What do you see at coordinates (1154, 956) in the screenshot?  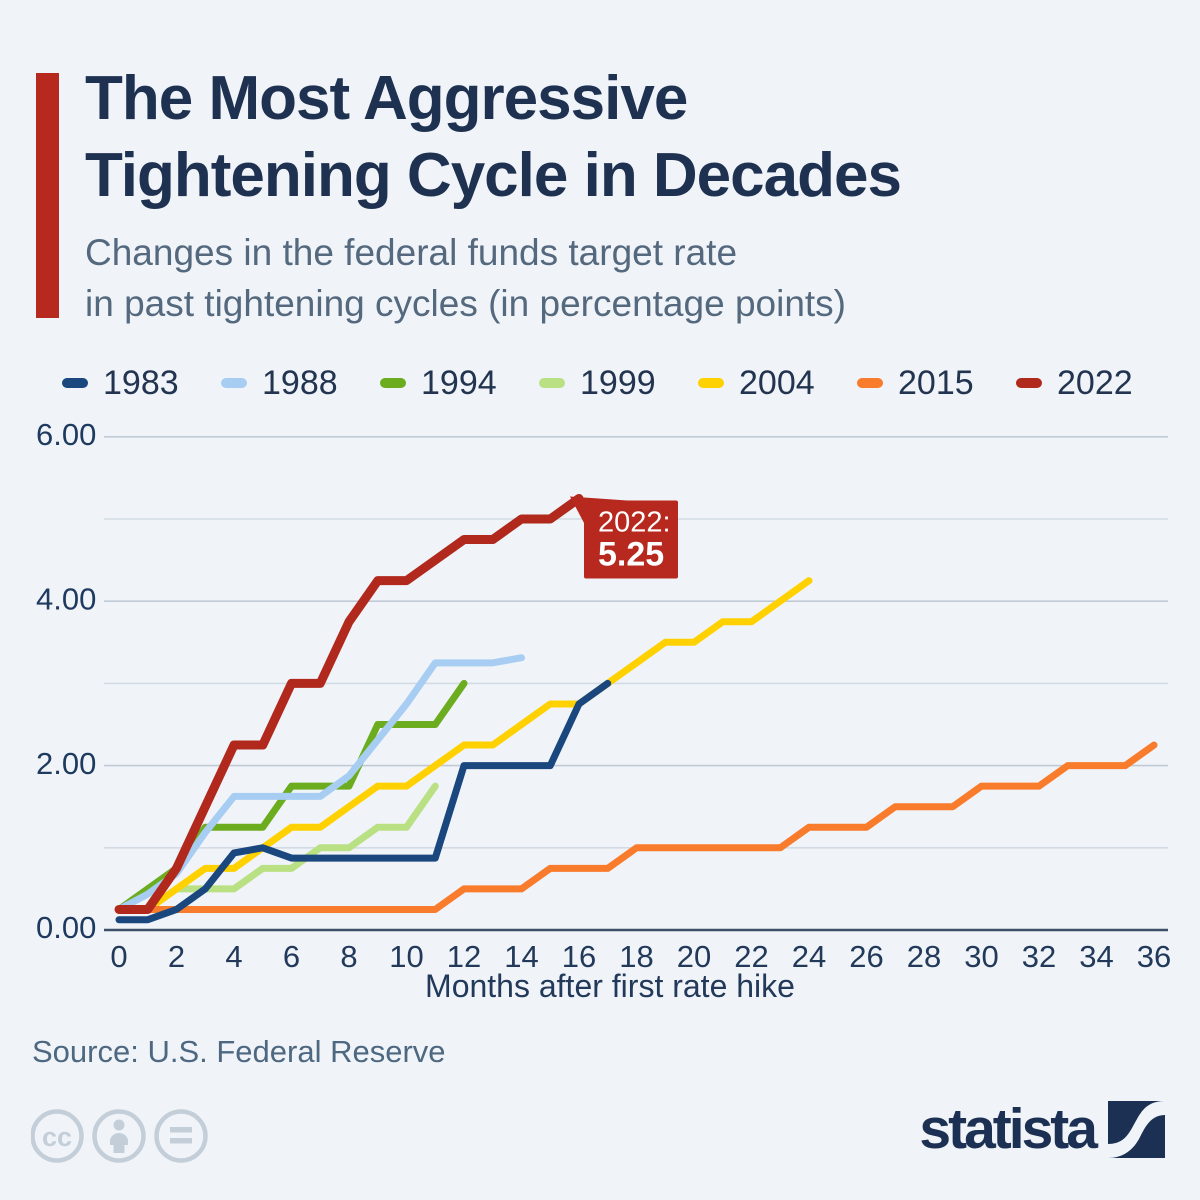 I see `x-axis-tick-label: 36` at bounding box center [1154, 956].